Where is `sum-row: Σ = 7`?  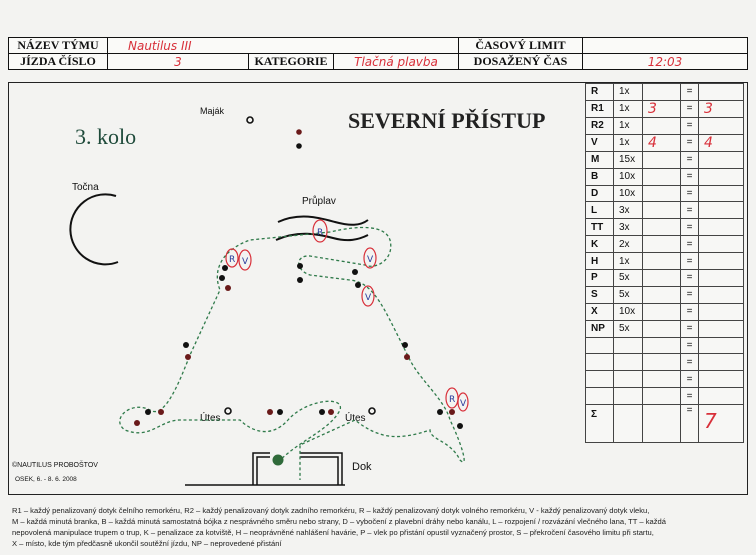
sum-row: Σ = 7 is located at coordinates (664, 424).